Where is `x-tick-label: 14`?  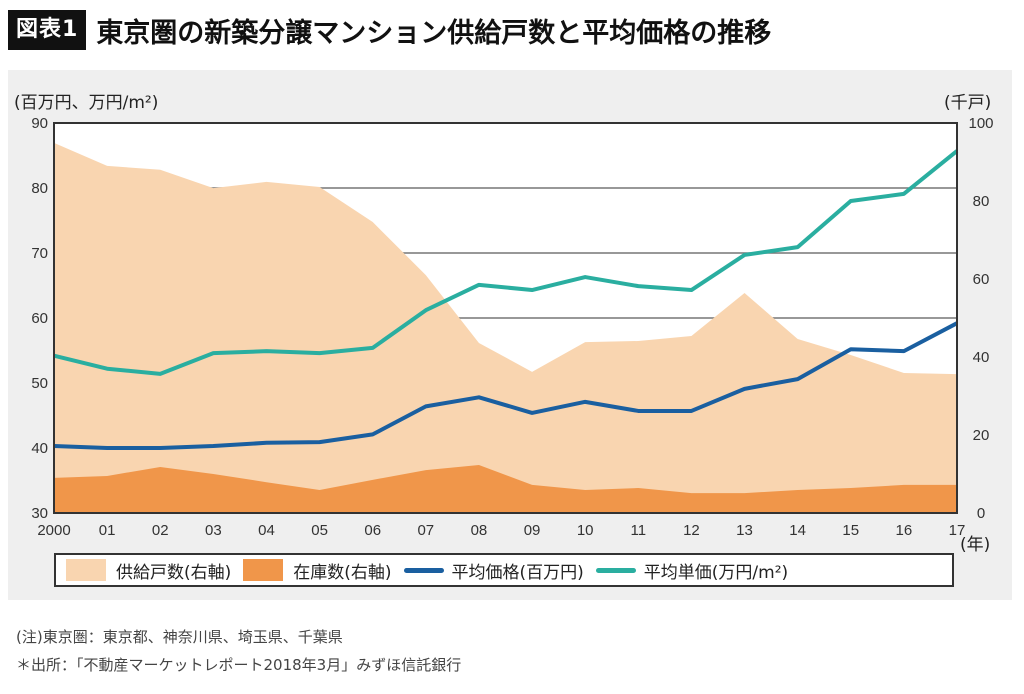
x-tick-label: 14 is located at coordinates (797, 530).